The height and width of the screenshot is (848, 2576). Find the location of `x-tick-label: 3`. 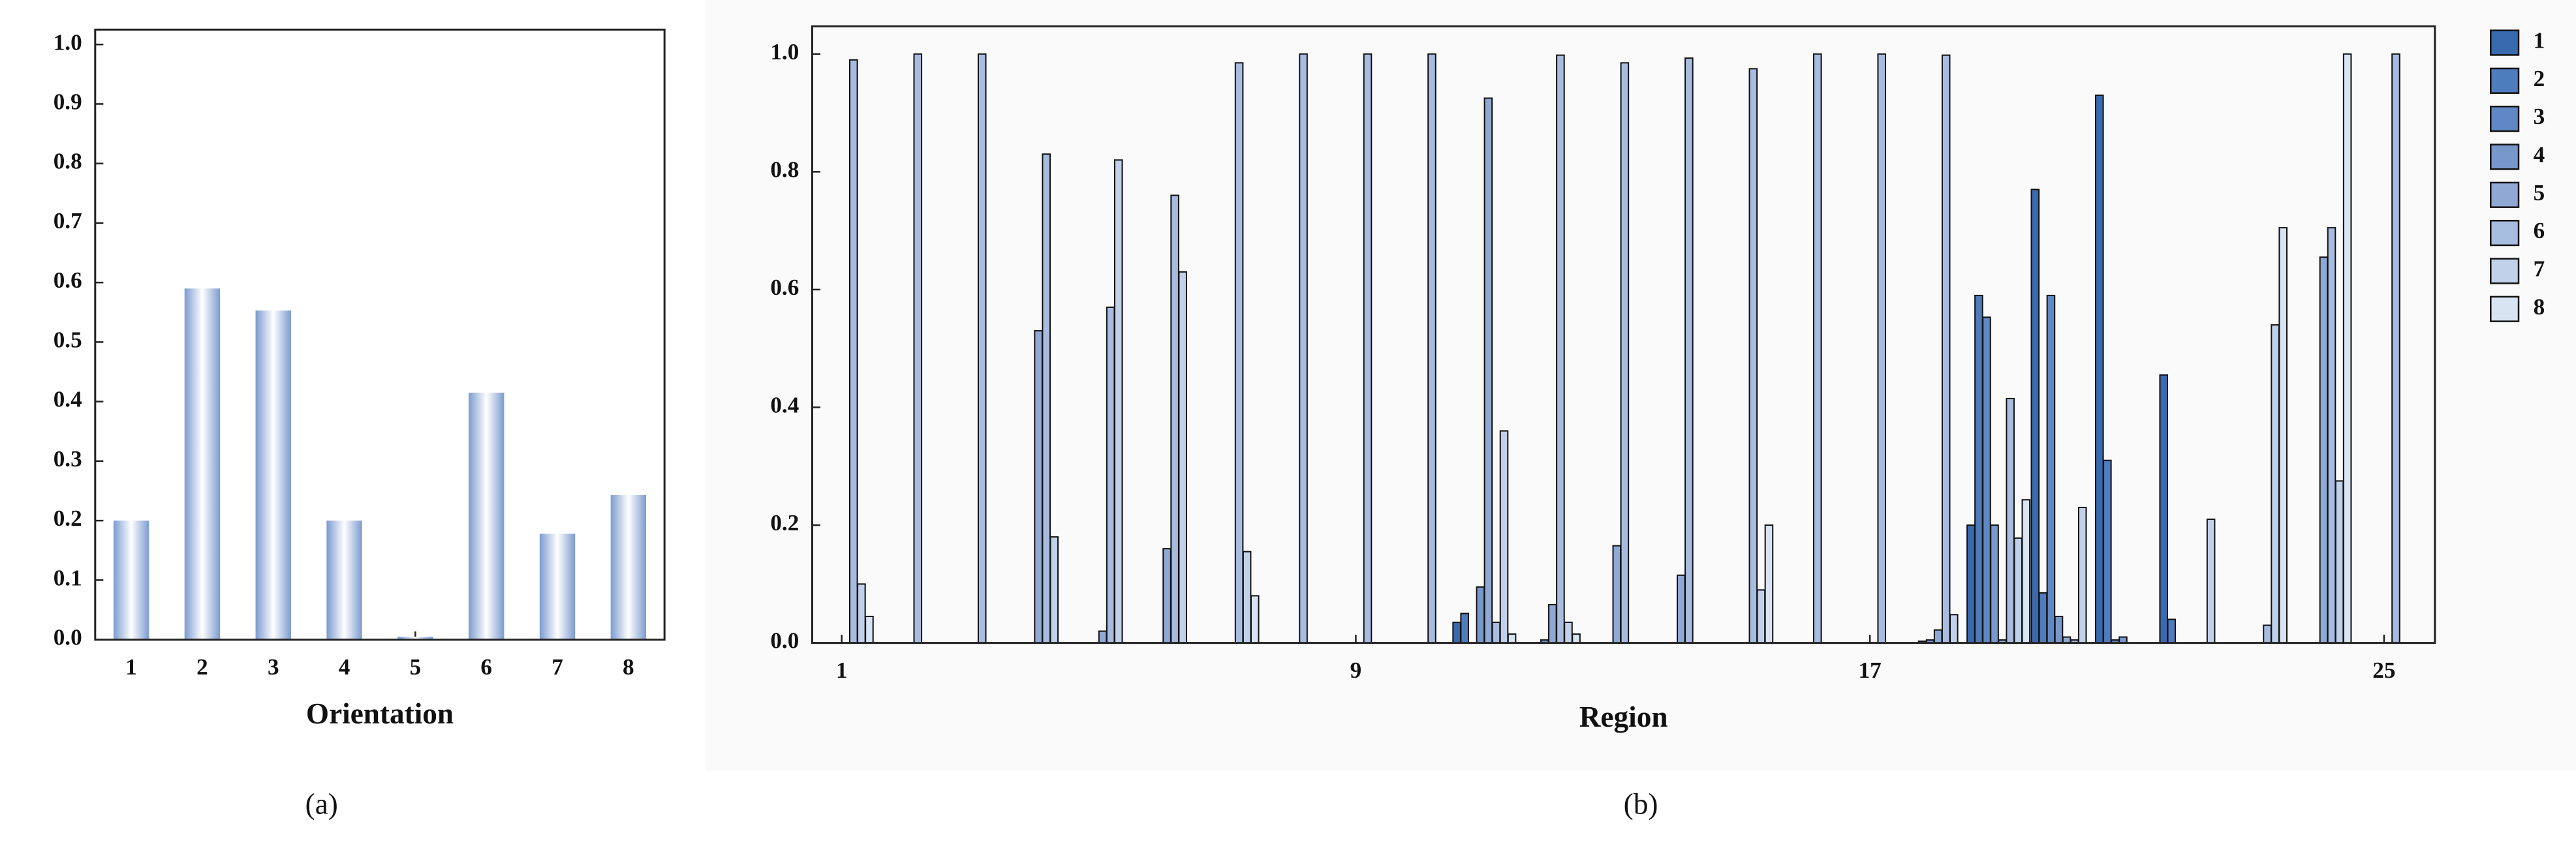

x-tick-label: 3 is located at coordinates (273, 667).